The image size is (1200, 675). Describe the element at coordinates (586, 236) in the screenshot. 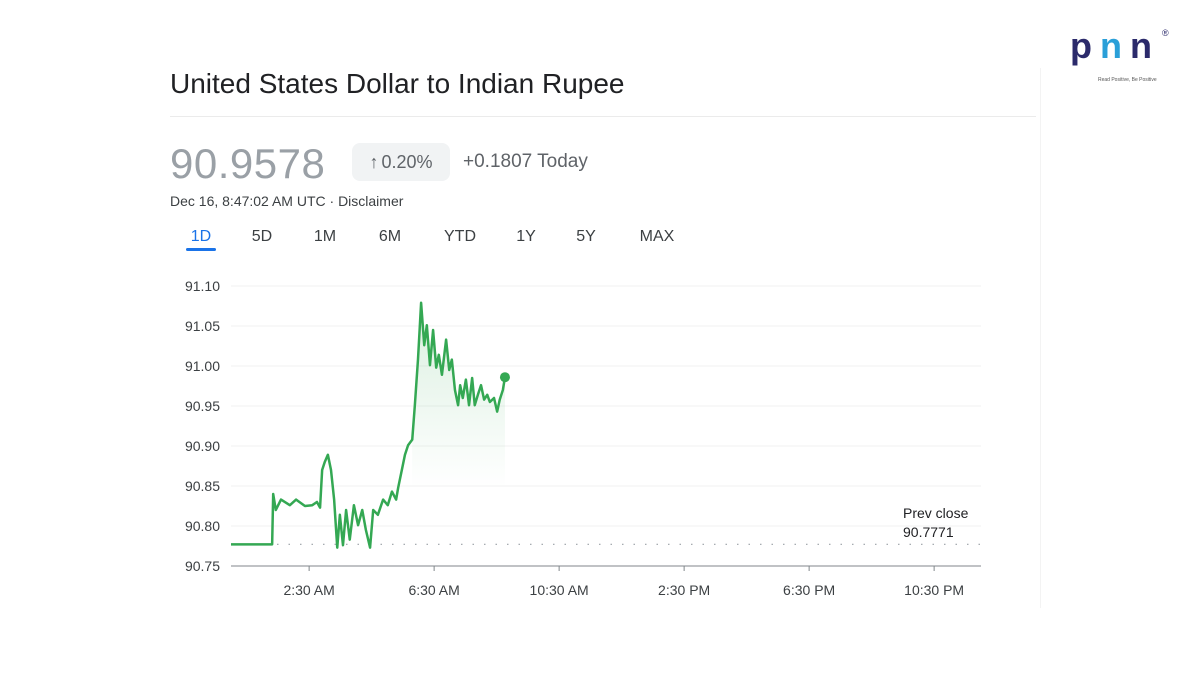

I see `tab-5y: 5Y` at that location.